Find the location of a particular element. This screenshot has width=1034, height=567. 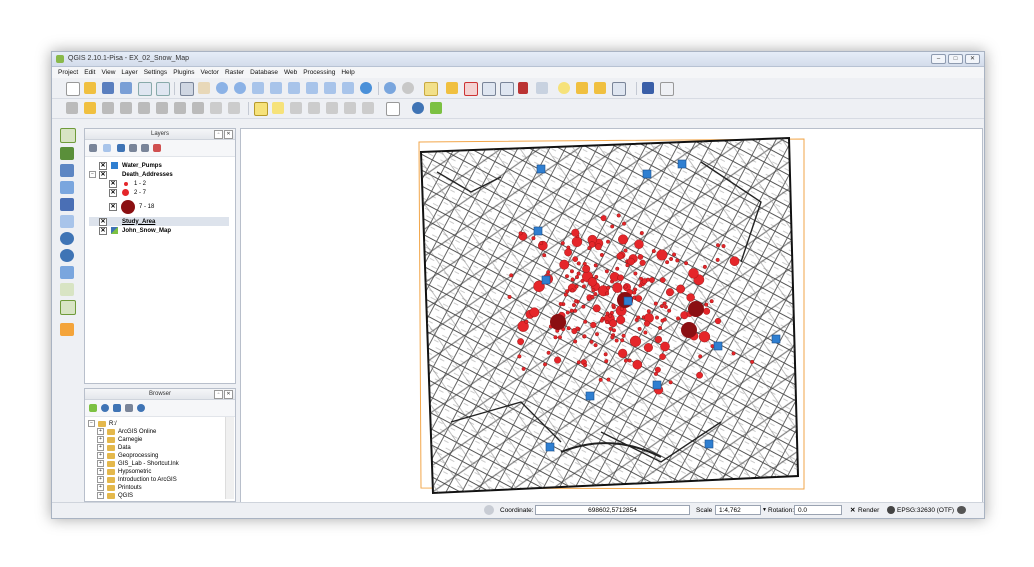

expression-select-icon is located at coordinates (471, 89).